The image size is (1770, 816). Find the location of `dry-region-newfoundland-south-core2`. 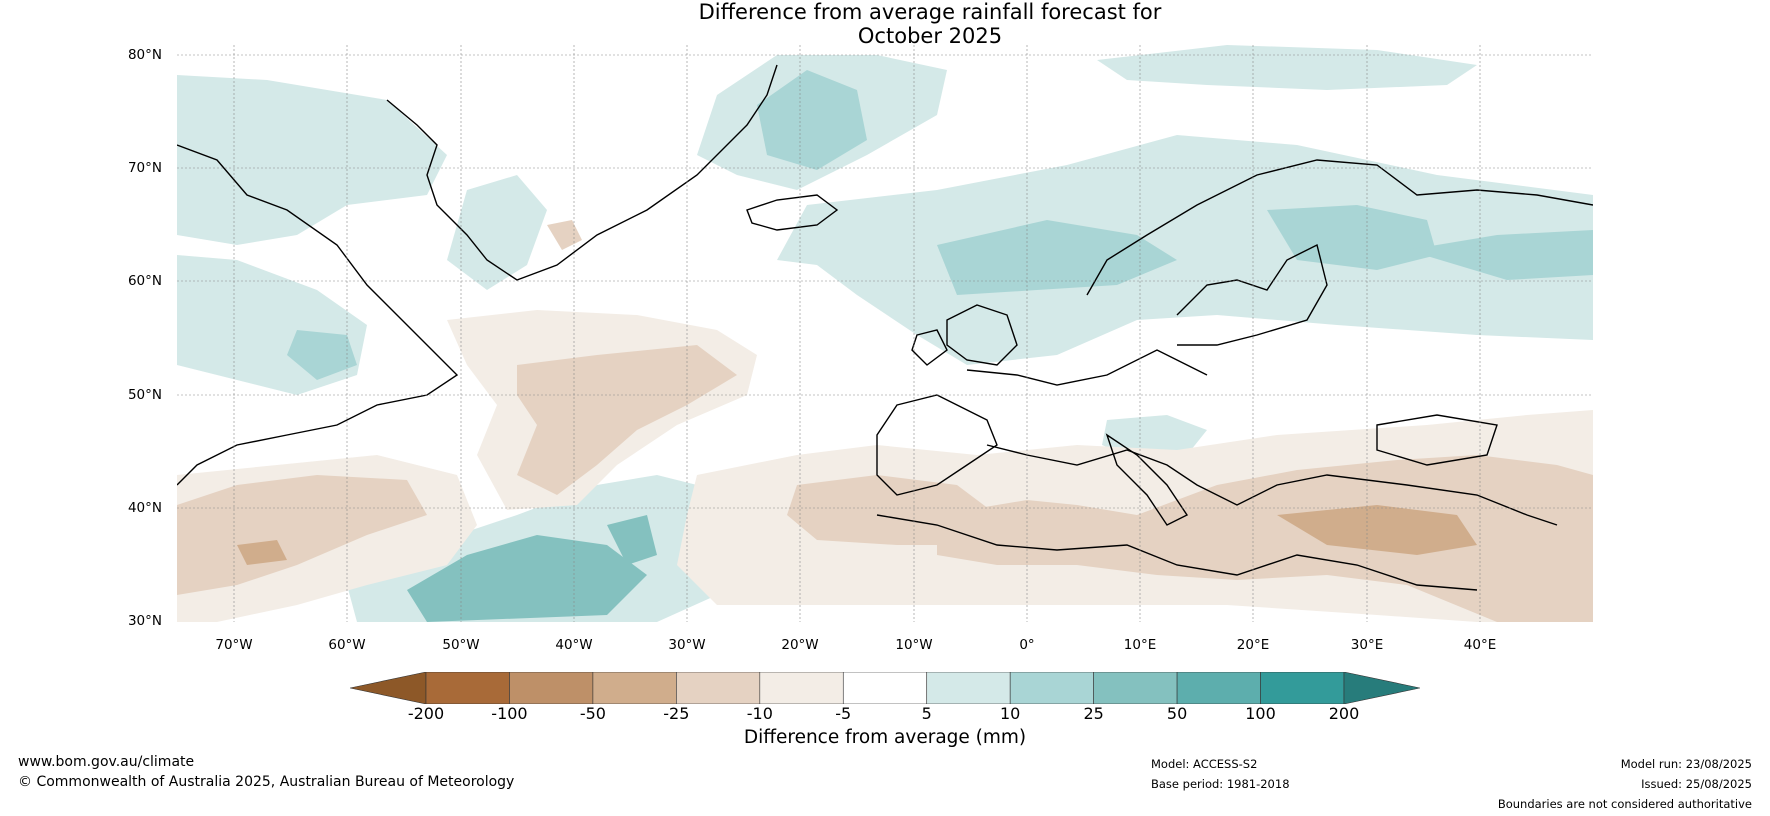

dry-region-newfoundland-south-core2 is located at coordinates (262, 552).